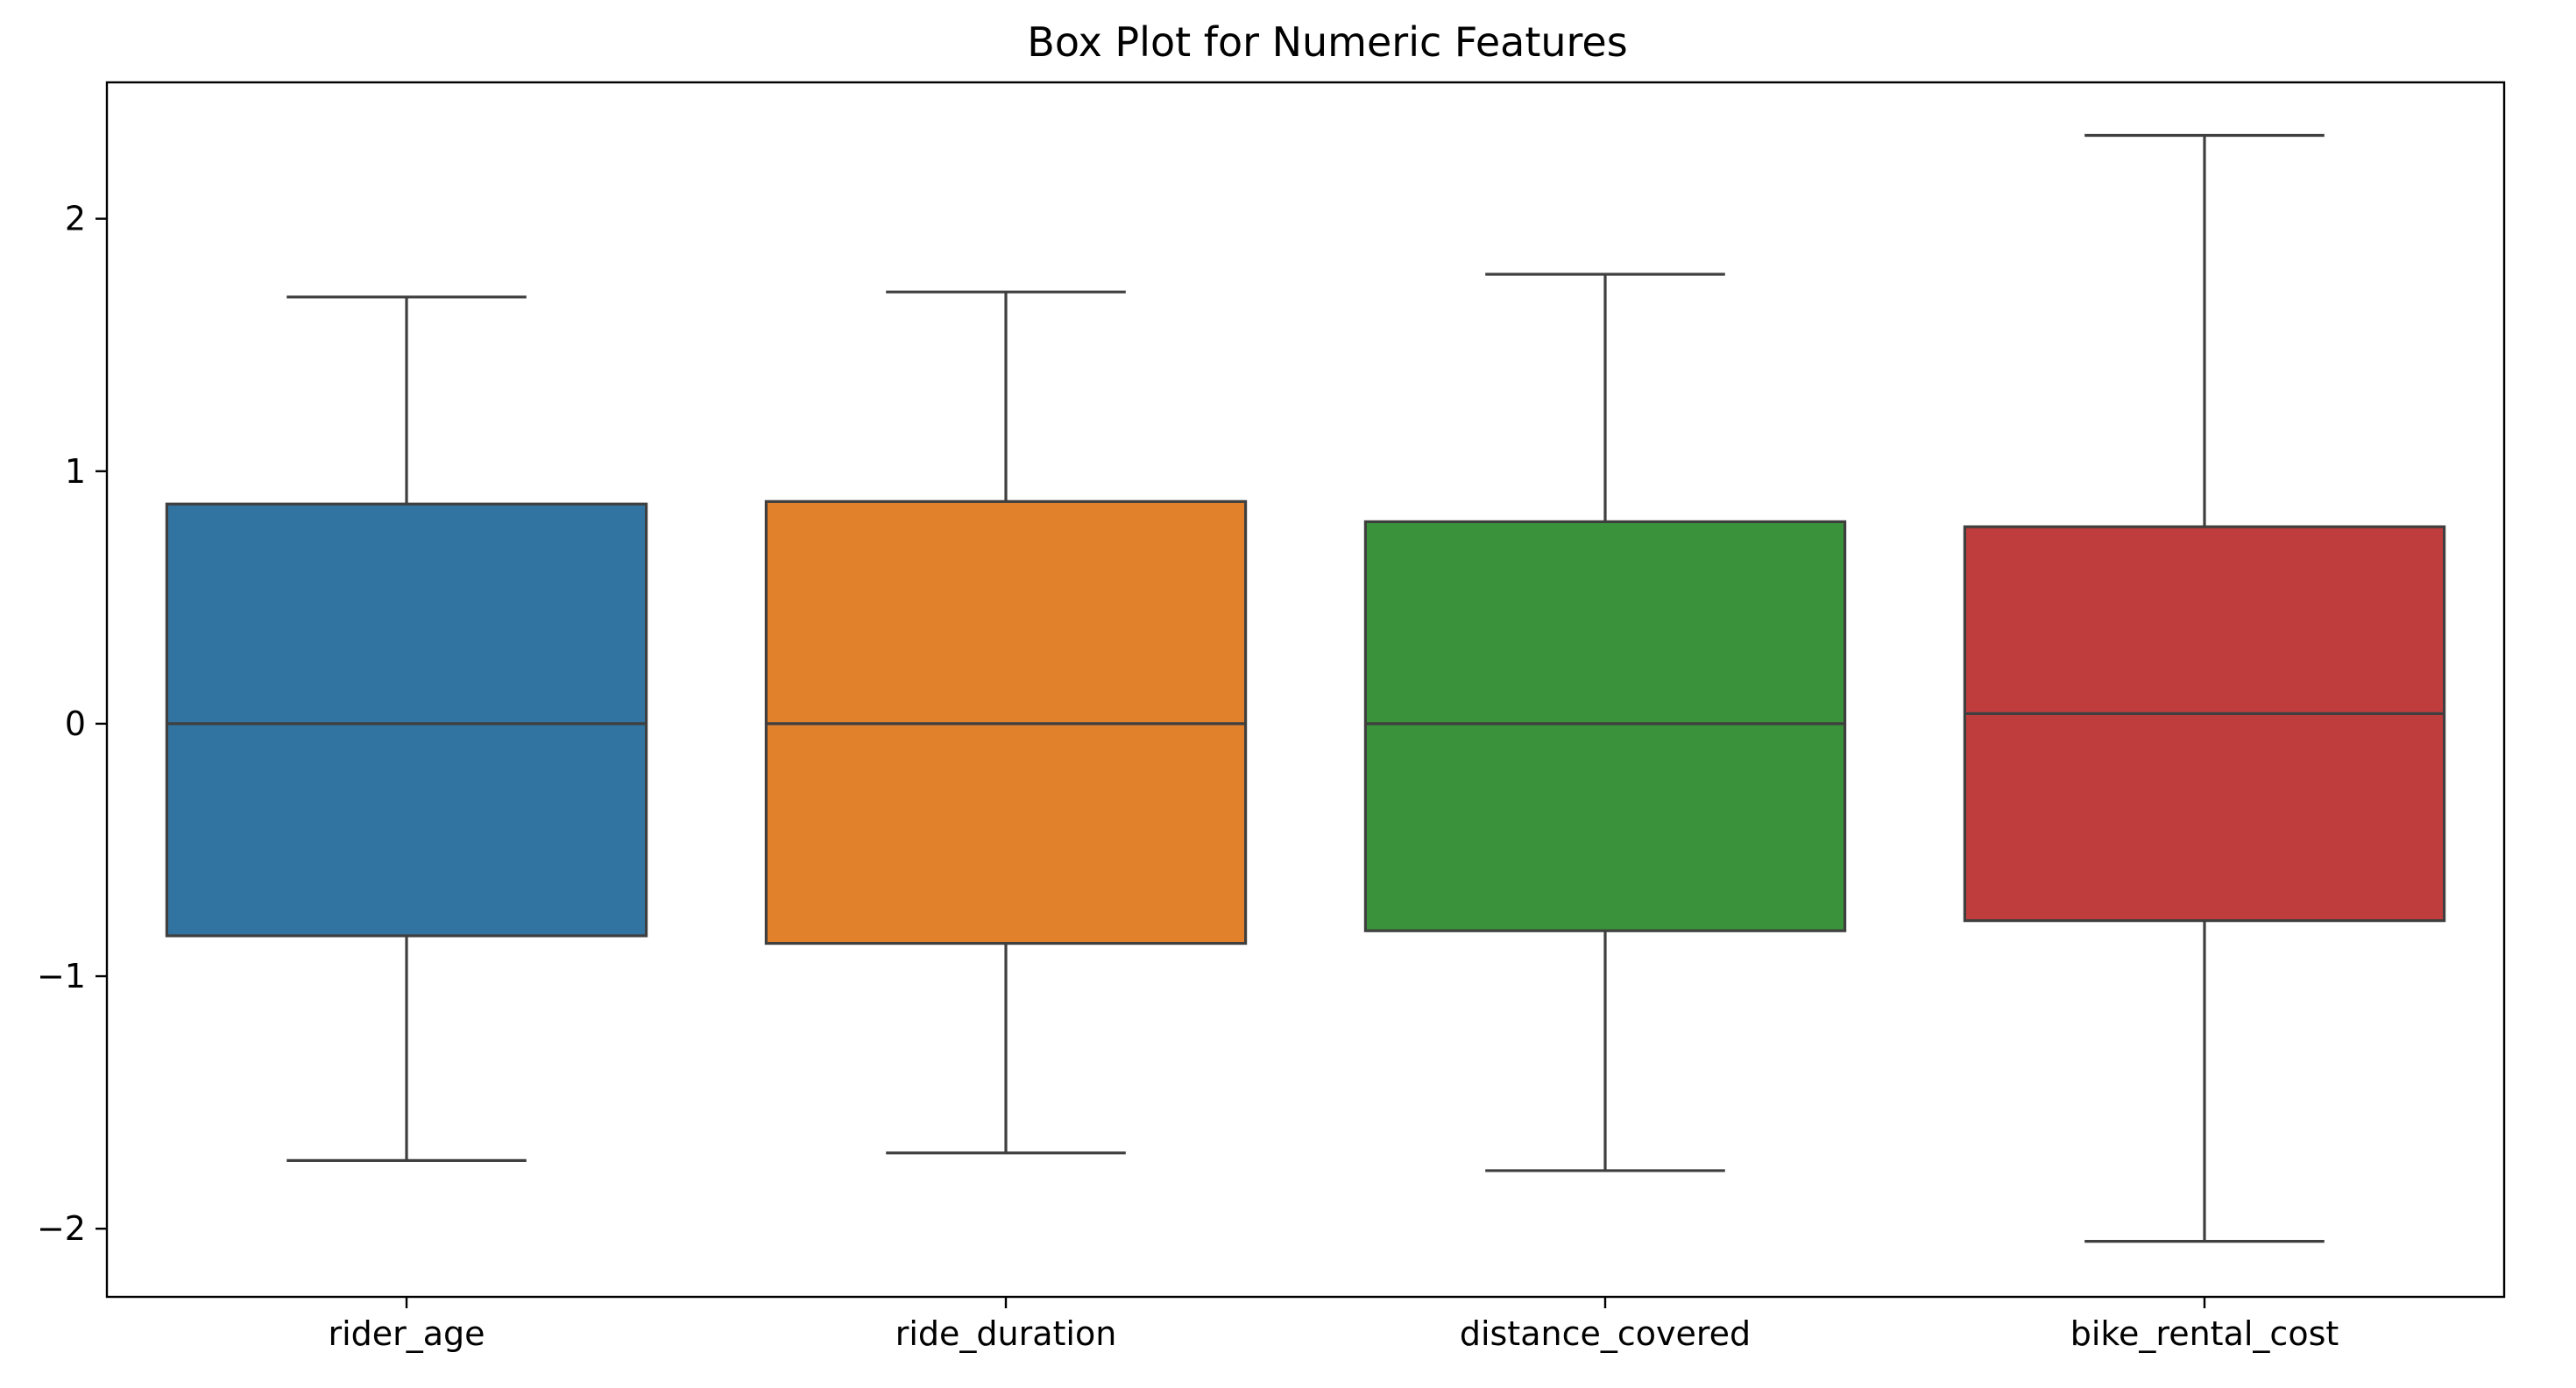 The width and height of the screenshot is (2576, 1388). Describe the element at coordinates (75, 472) in the screenshot. I see `y-tick-label: 1` at that location.